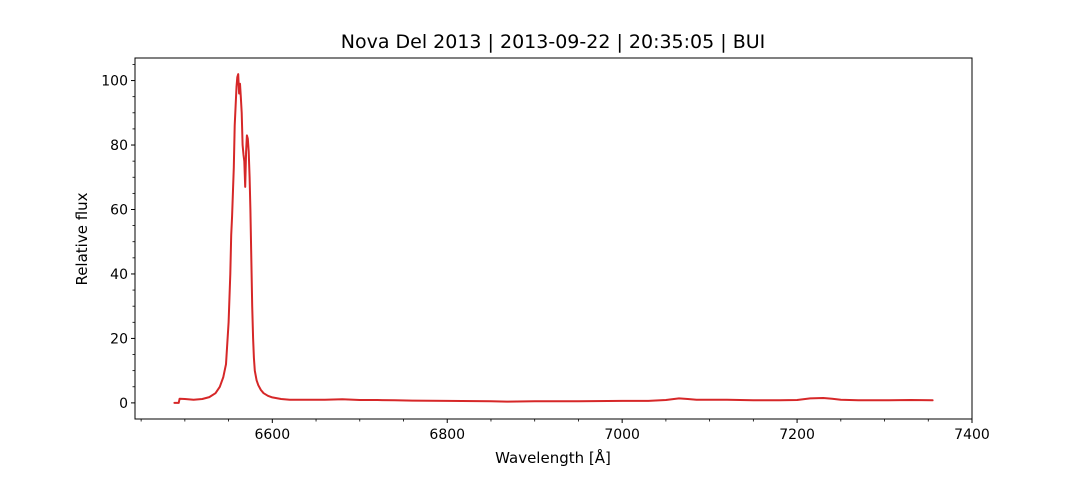  I want to click on y-tick-label: 60, so click(119, 210).